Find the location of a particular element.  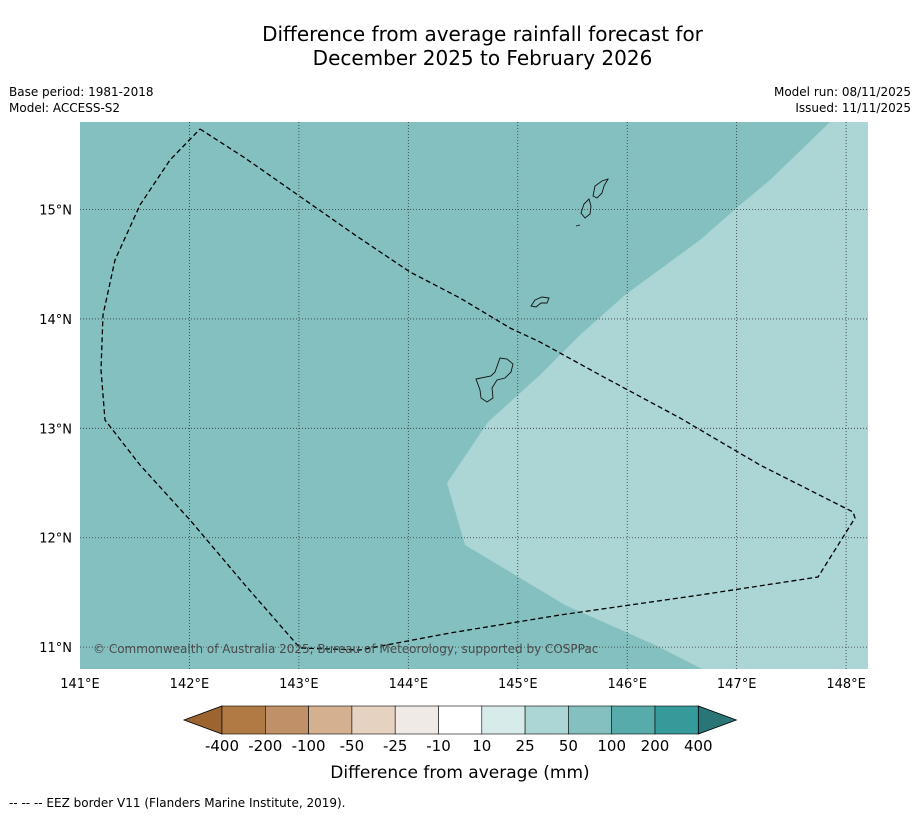

longitude-labels: 141°E 142°E 143°E 144°E 145°E 146°E 147°E 148°E is located at coordinates (463, 684).